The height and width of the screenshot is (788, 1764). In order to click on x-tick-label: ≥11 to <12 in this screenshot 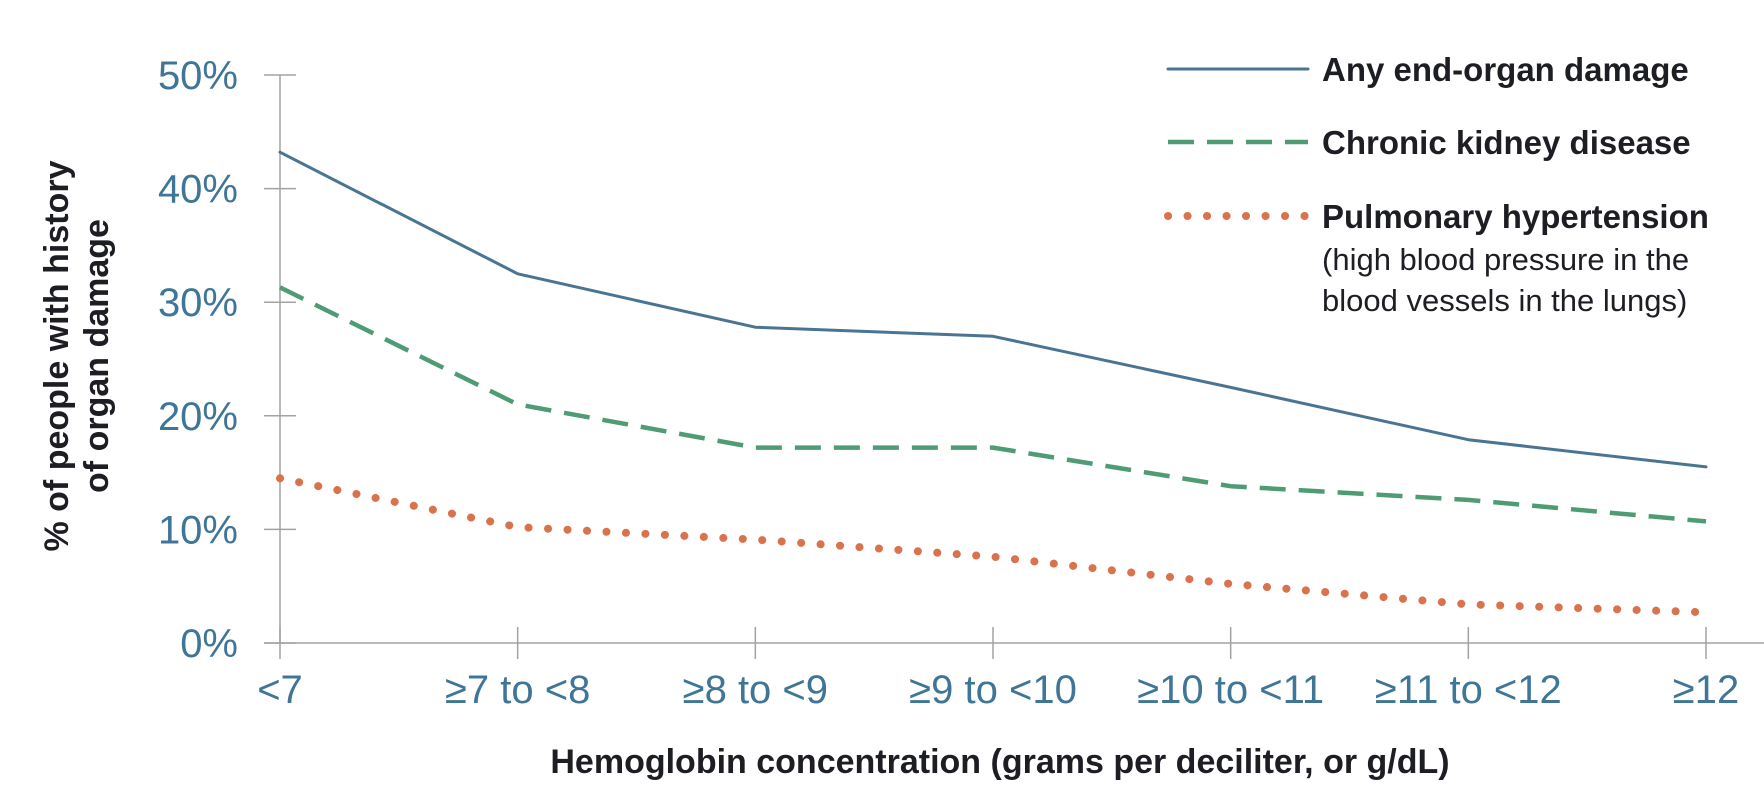, I will do `click(1468, 690)`.